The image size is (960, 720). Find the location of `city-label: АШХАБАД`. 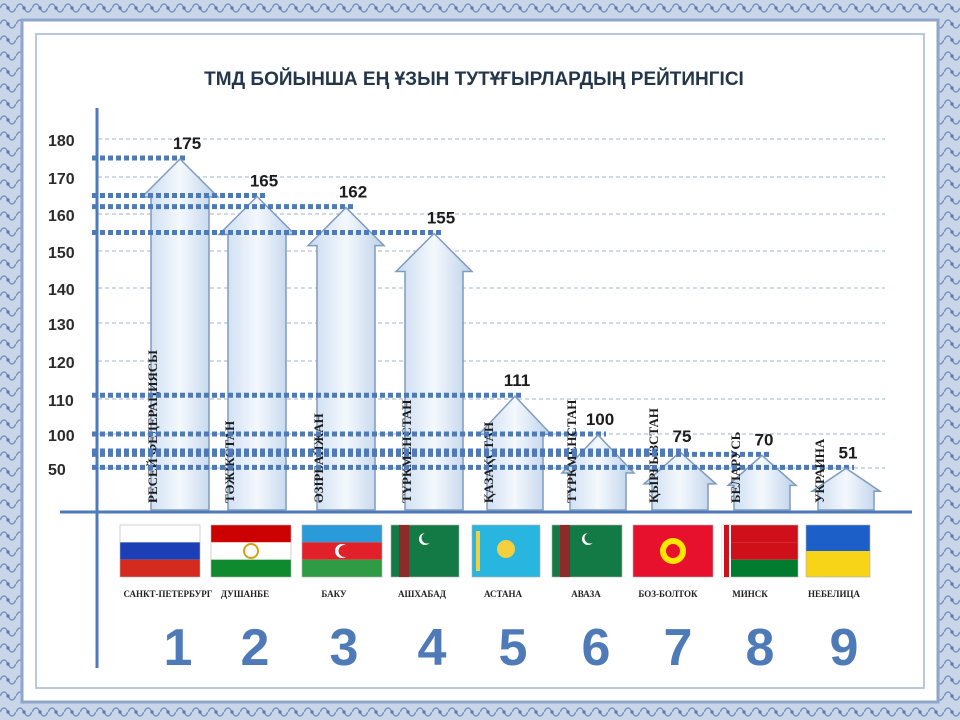

city-label: АШХАБАД is located at coordinates (422, 594).